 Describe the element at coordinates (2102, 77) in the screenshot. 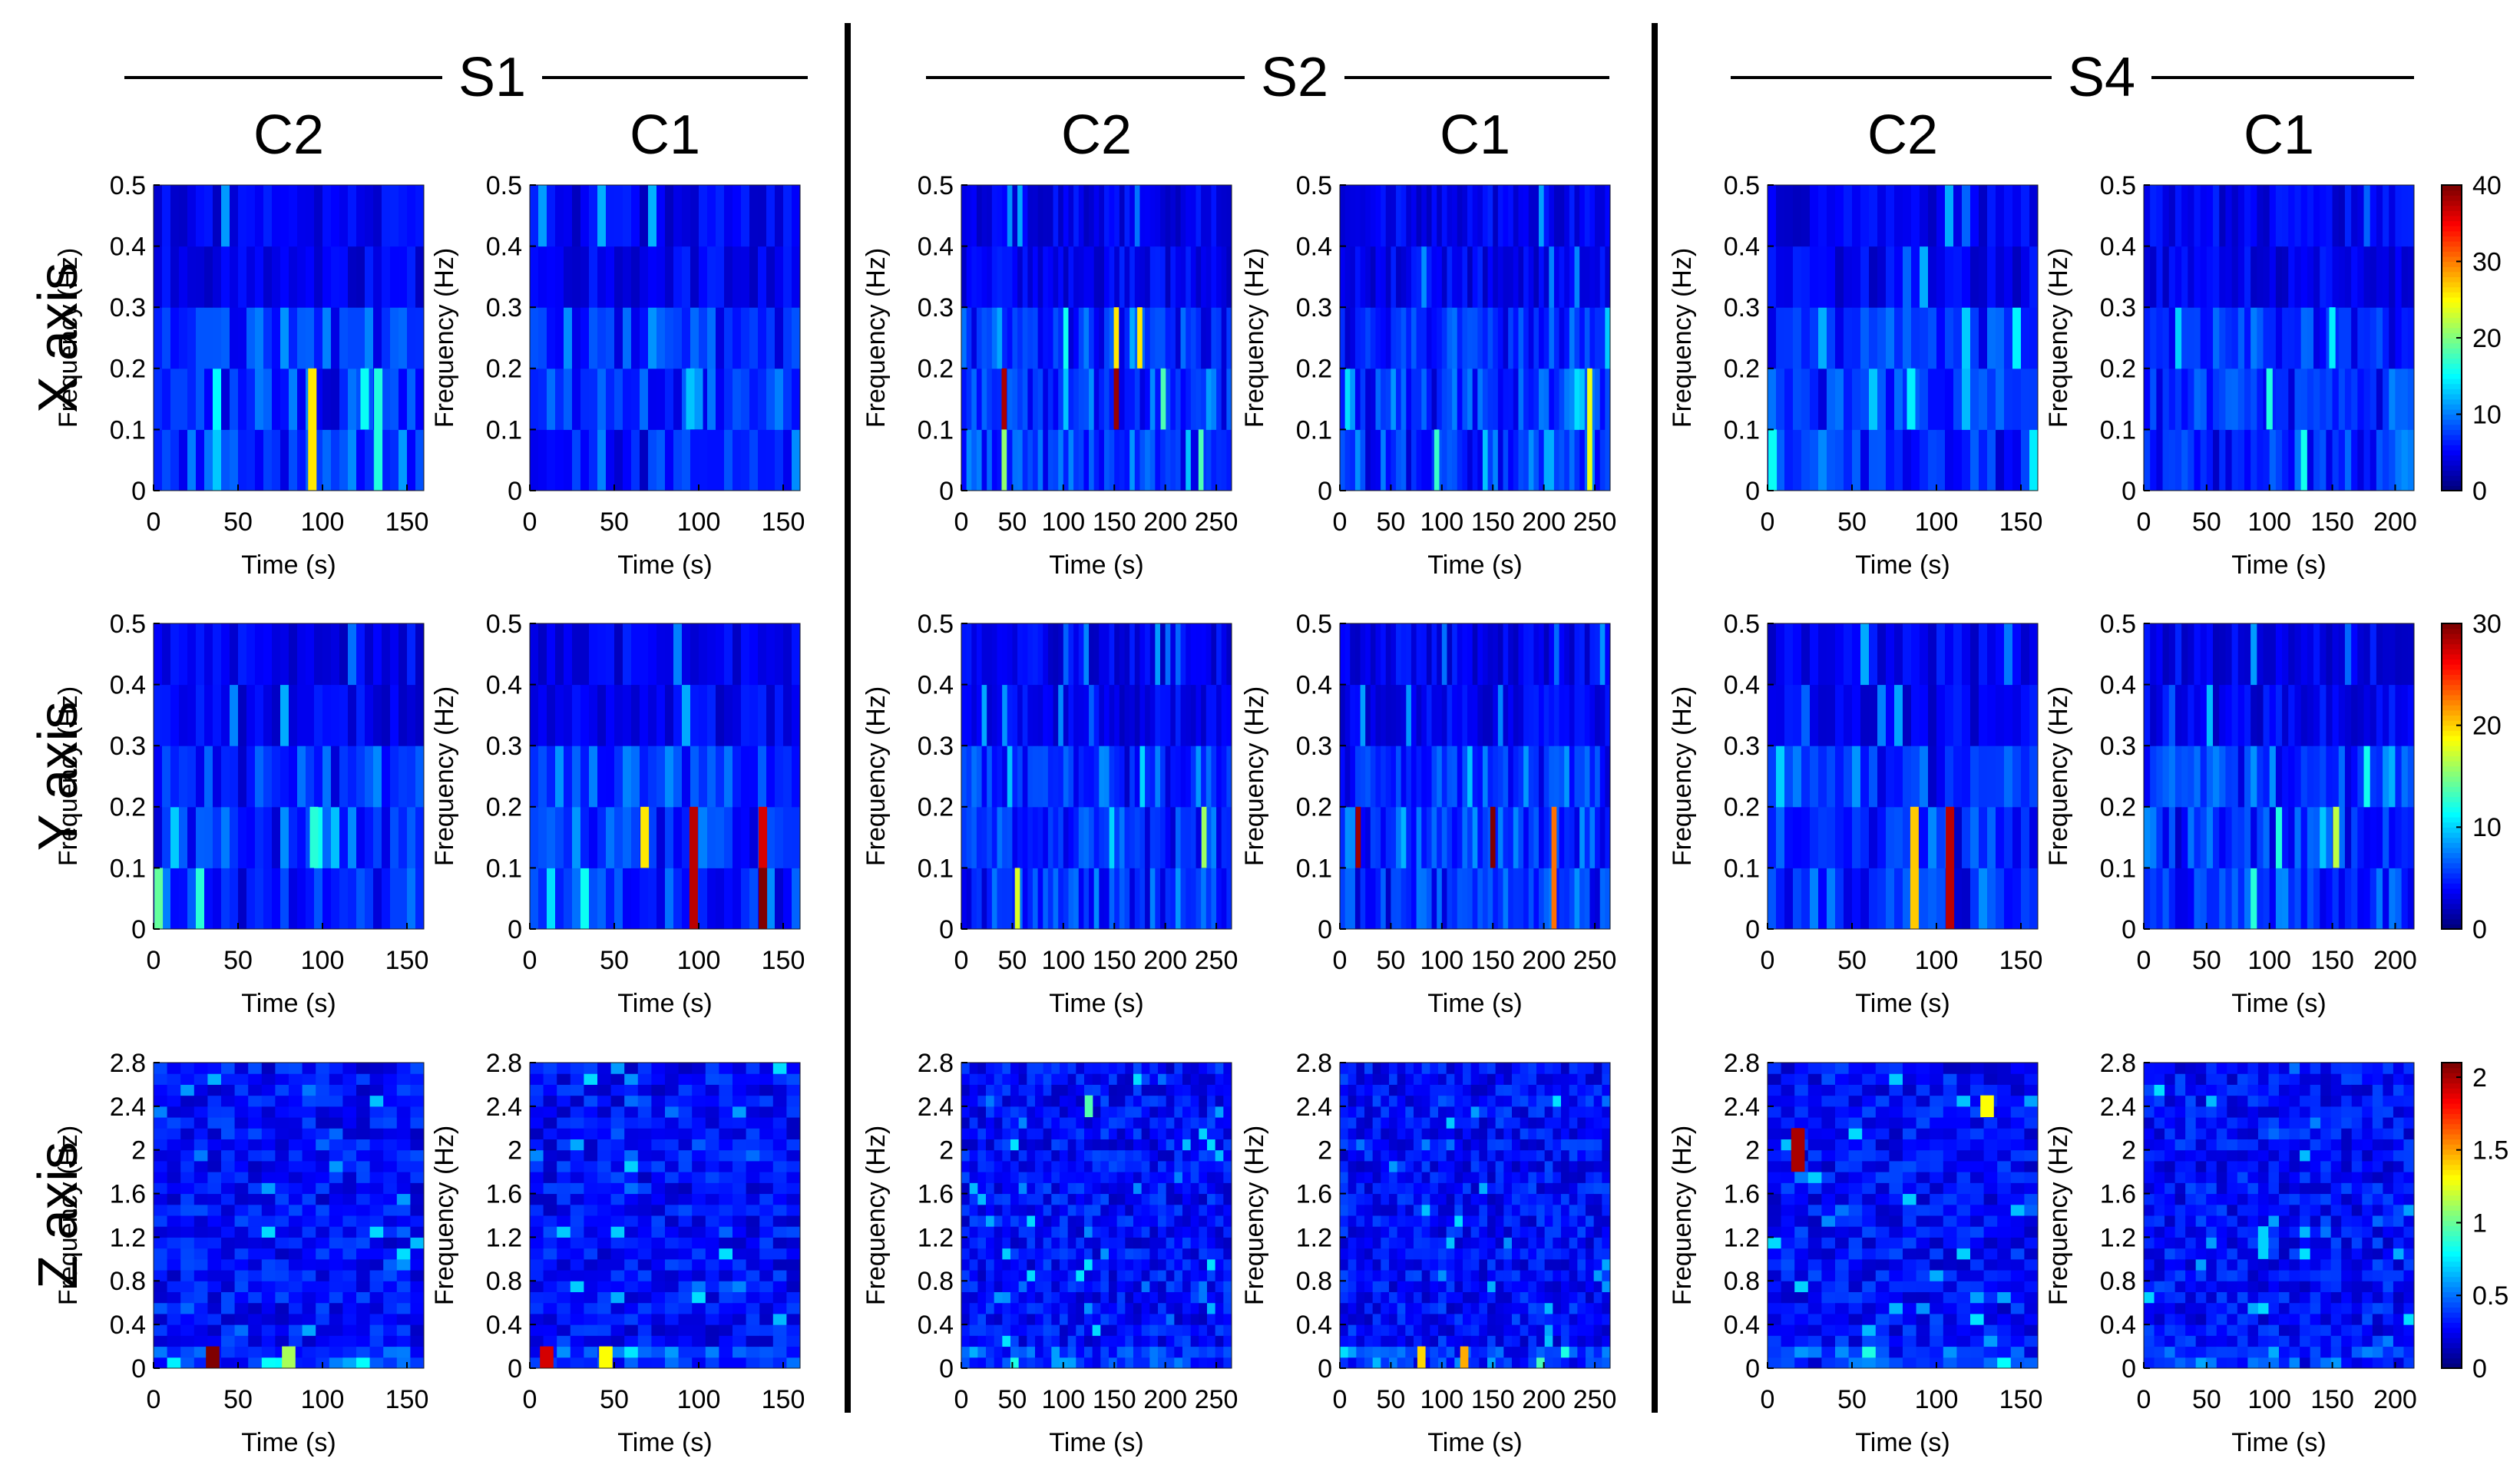

I see `group-label-s4: S4` at that location.